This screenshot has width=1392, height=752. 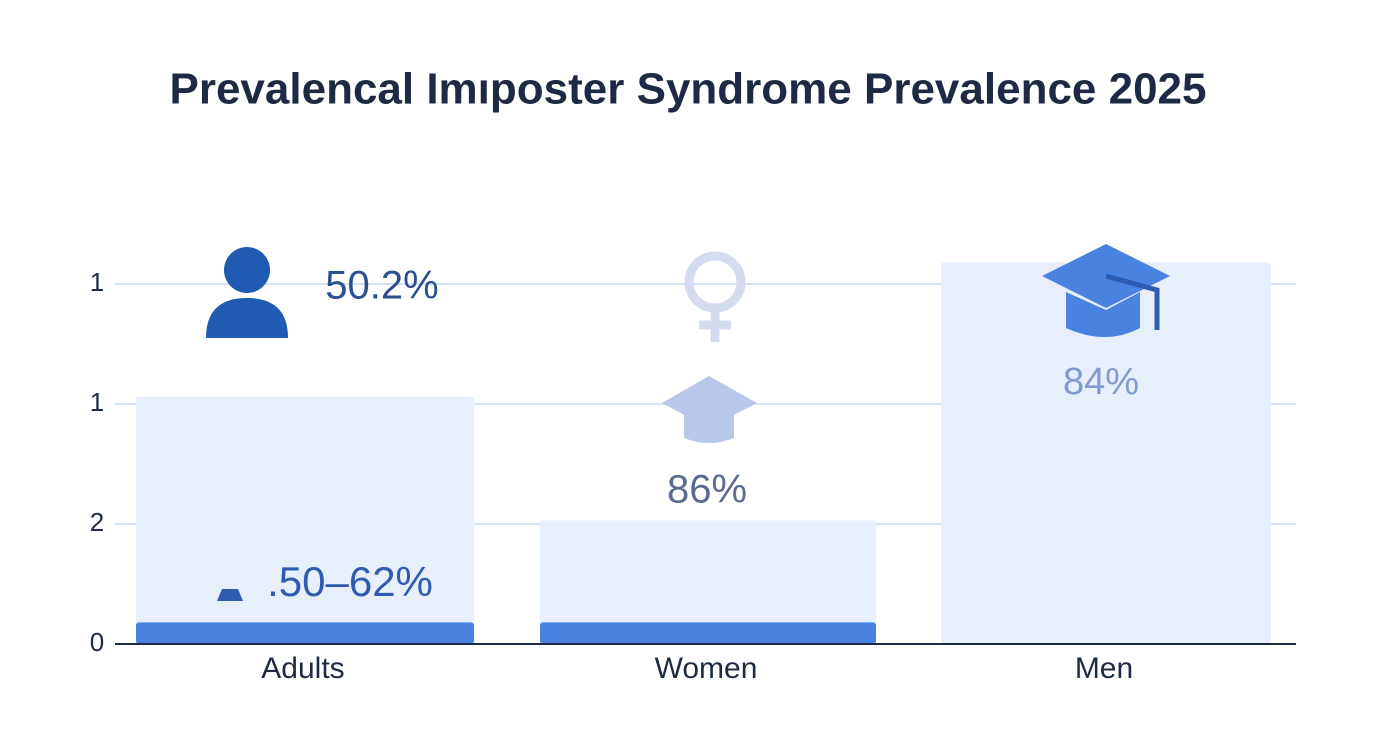 What do you see at coordinates (1104, 668) in the screenshot?
I see `x-tick-label: Men` at bounding box center [1104, 668].